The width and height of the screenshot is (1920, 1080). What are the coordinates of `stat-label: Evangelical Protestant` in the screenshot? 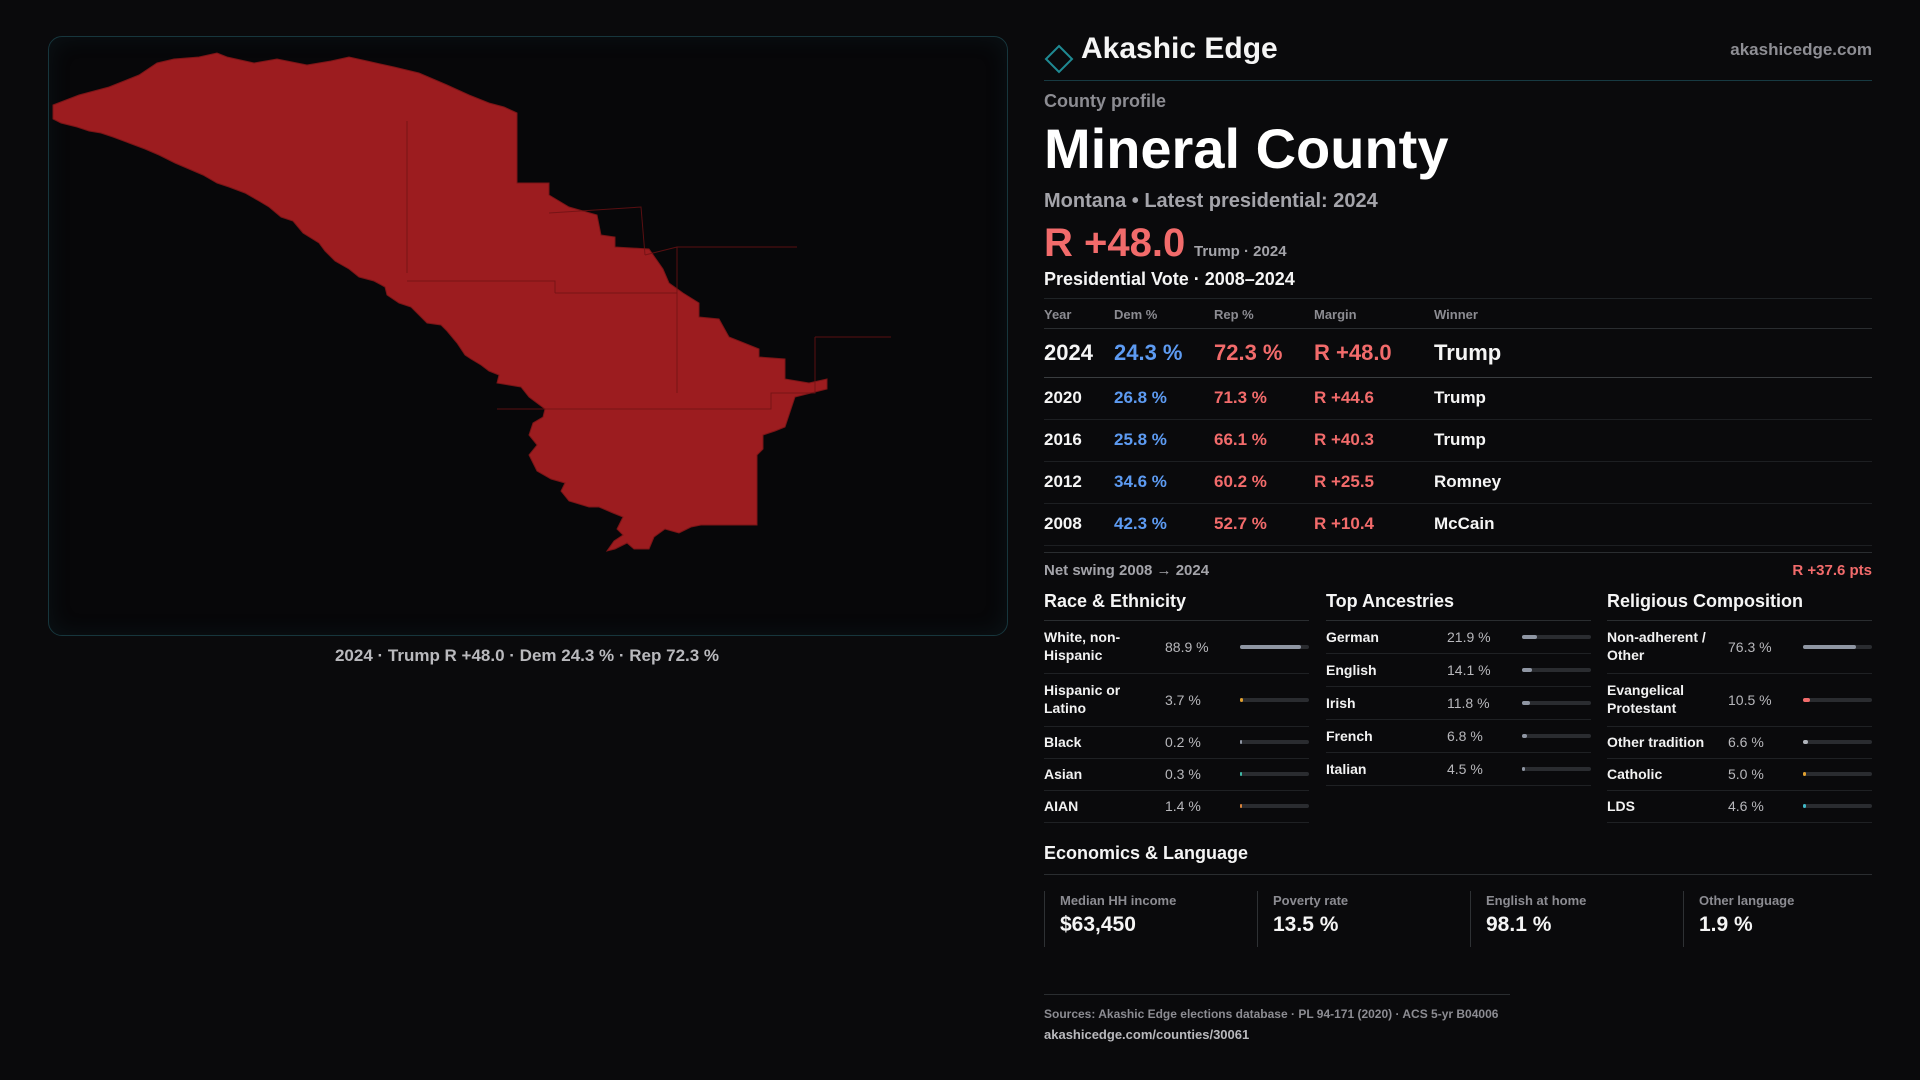 It's located at (1646, 698).